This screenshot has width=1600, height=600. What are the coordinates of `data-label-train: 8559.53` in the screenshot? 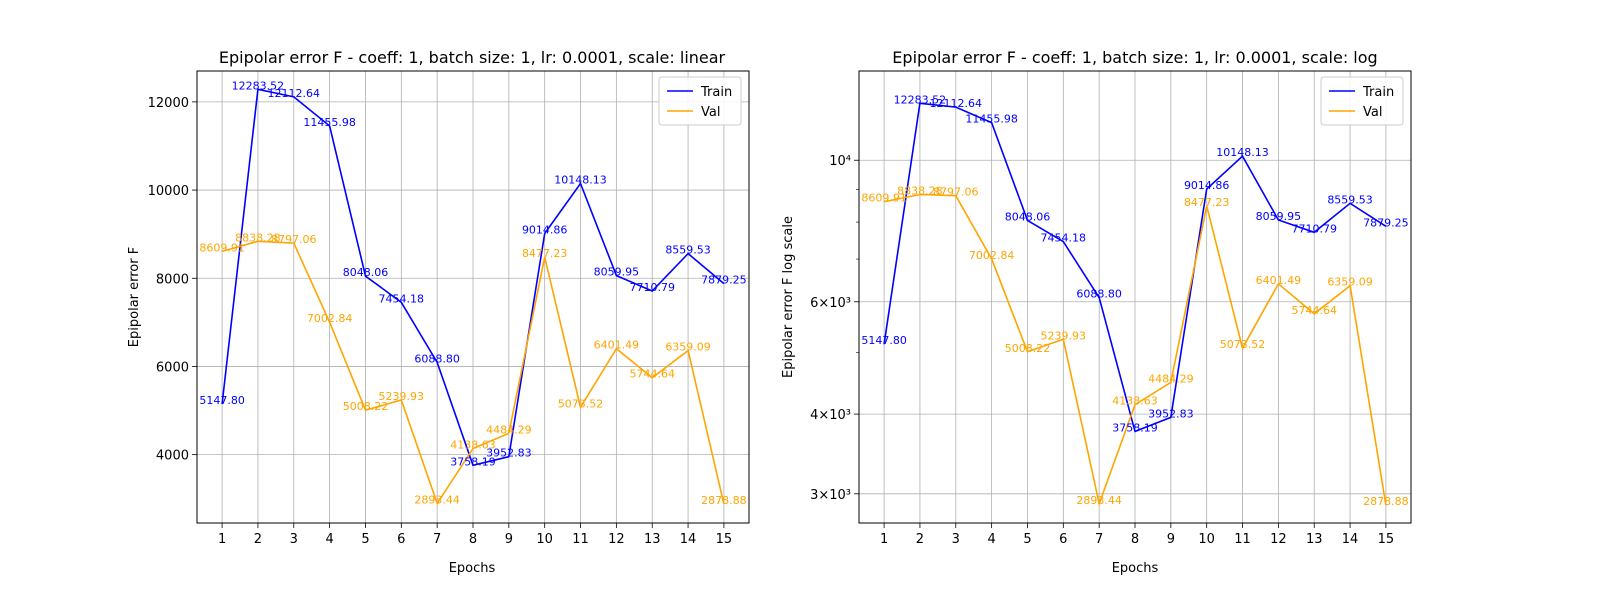 It's located at (688, 250).